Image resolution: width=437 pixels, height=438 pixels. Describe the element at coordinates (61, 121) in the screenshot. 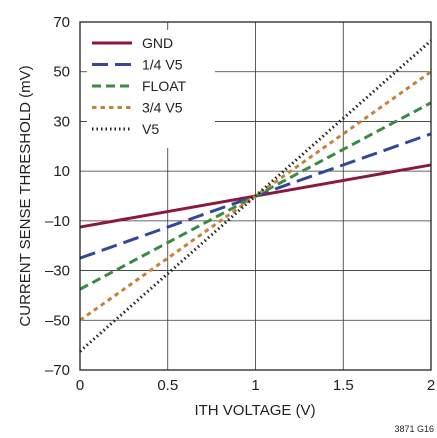

I see `y-tick-label: 30` at that location.